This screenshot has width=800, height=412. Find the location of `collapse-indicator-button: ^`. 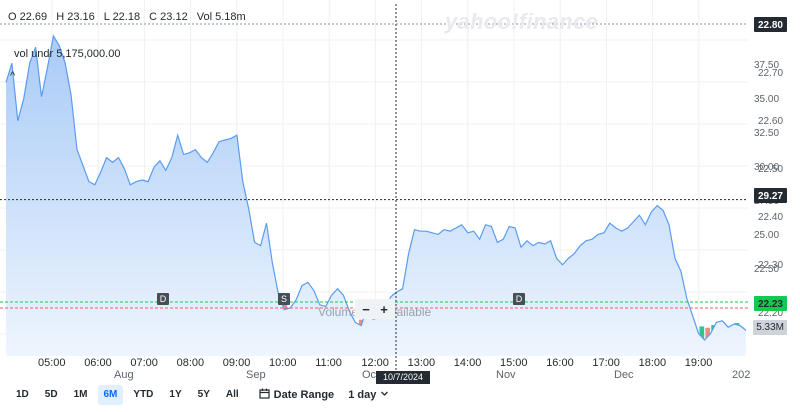

collapse-indicator-button: ^ is located at coordinates (12, 76).